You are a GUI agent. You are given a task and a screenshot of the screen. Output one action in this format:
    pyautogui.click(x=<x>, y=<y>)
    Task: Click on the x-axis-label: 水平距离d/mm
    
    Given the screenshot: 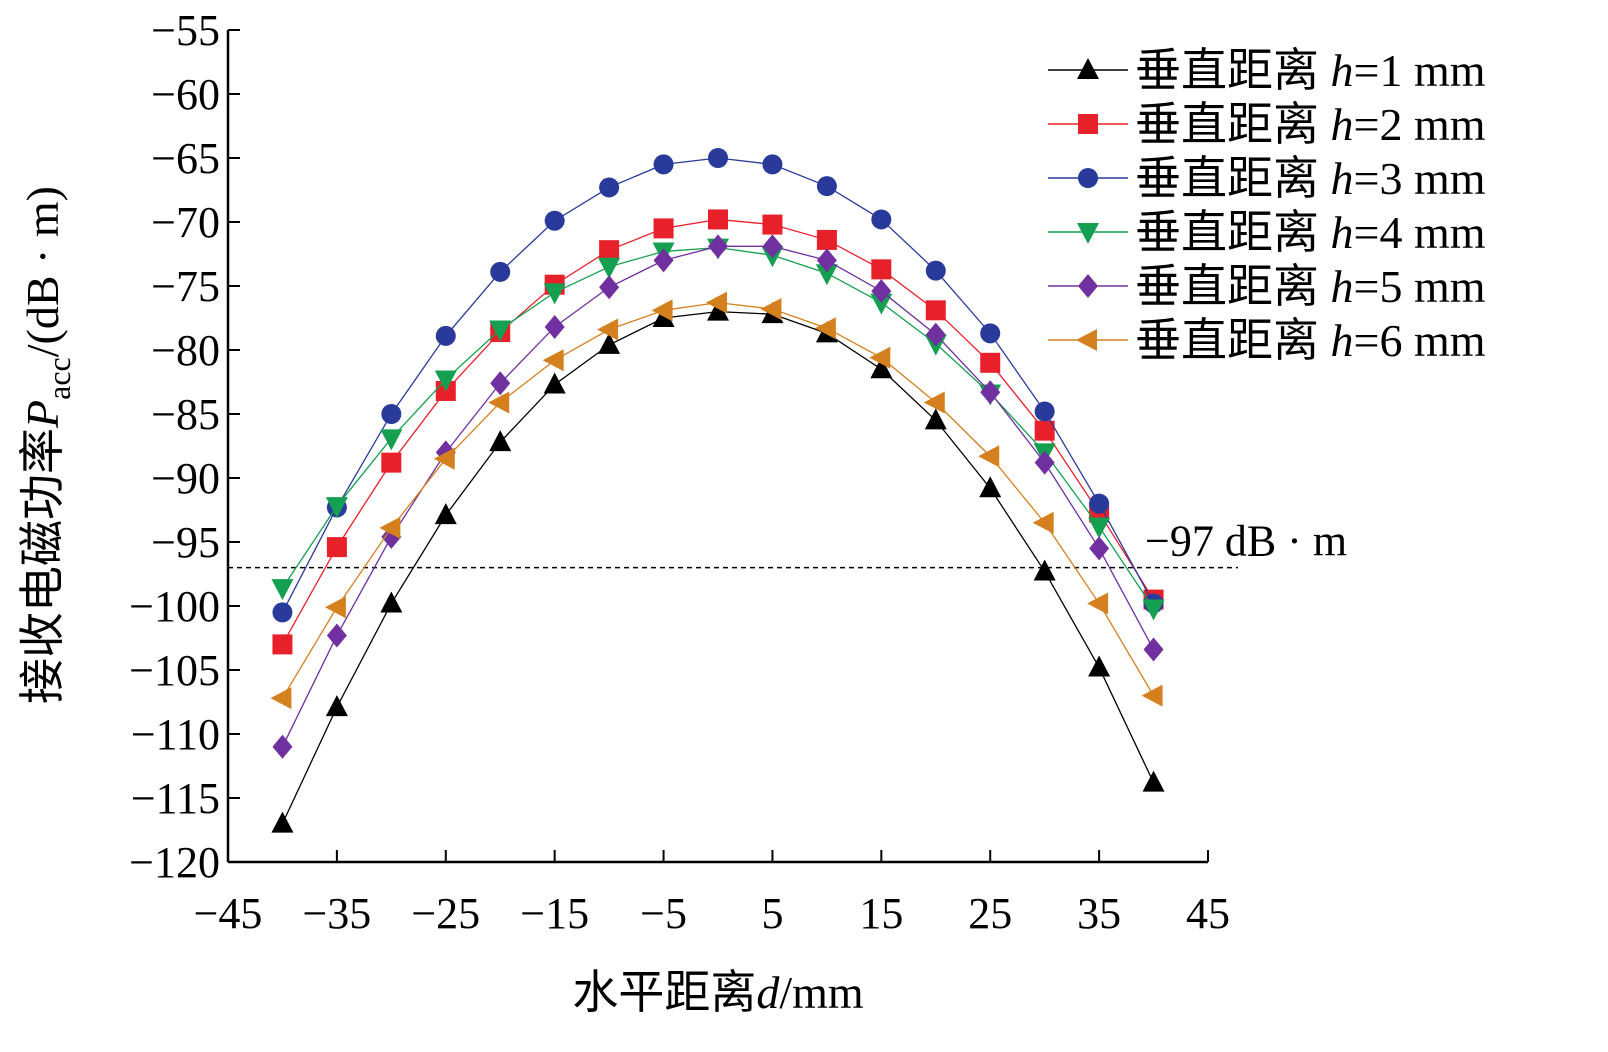 What is the action you would take?
    pyautogui.click(x=718, y=992)
    